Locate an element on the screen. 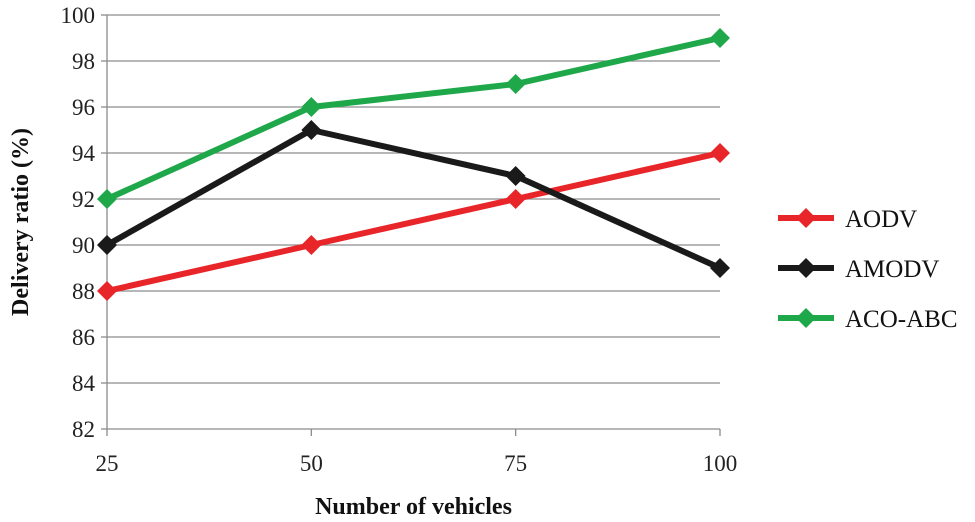 The image size is (975, 522). x-tick-label: 100 is located at coordinates (720, 463).